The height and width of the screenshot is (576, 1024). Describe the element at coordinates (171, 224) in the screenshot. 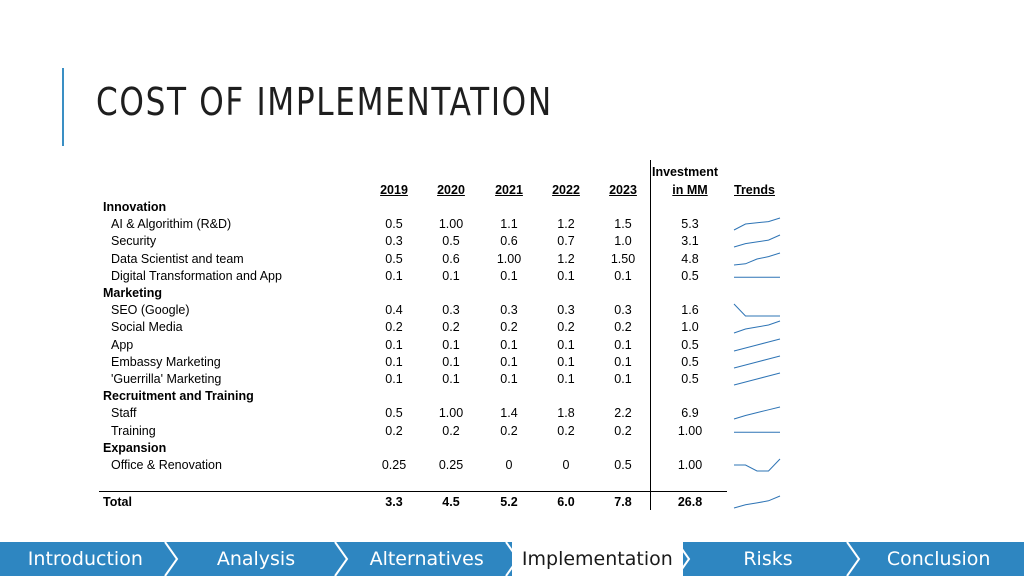

I see `row-label: AI & Algorithim (R&D)` at that location.